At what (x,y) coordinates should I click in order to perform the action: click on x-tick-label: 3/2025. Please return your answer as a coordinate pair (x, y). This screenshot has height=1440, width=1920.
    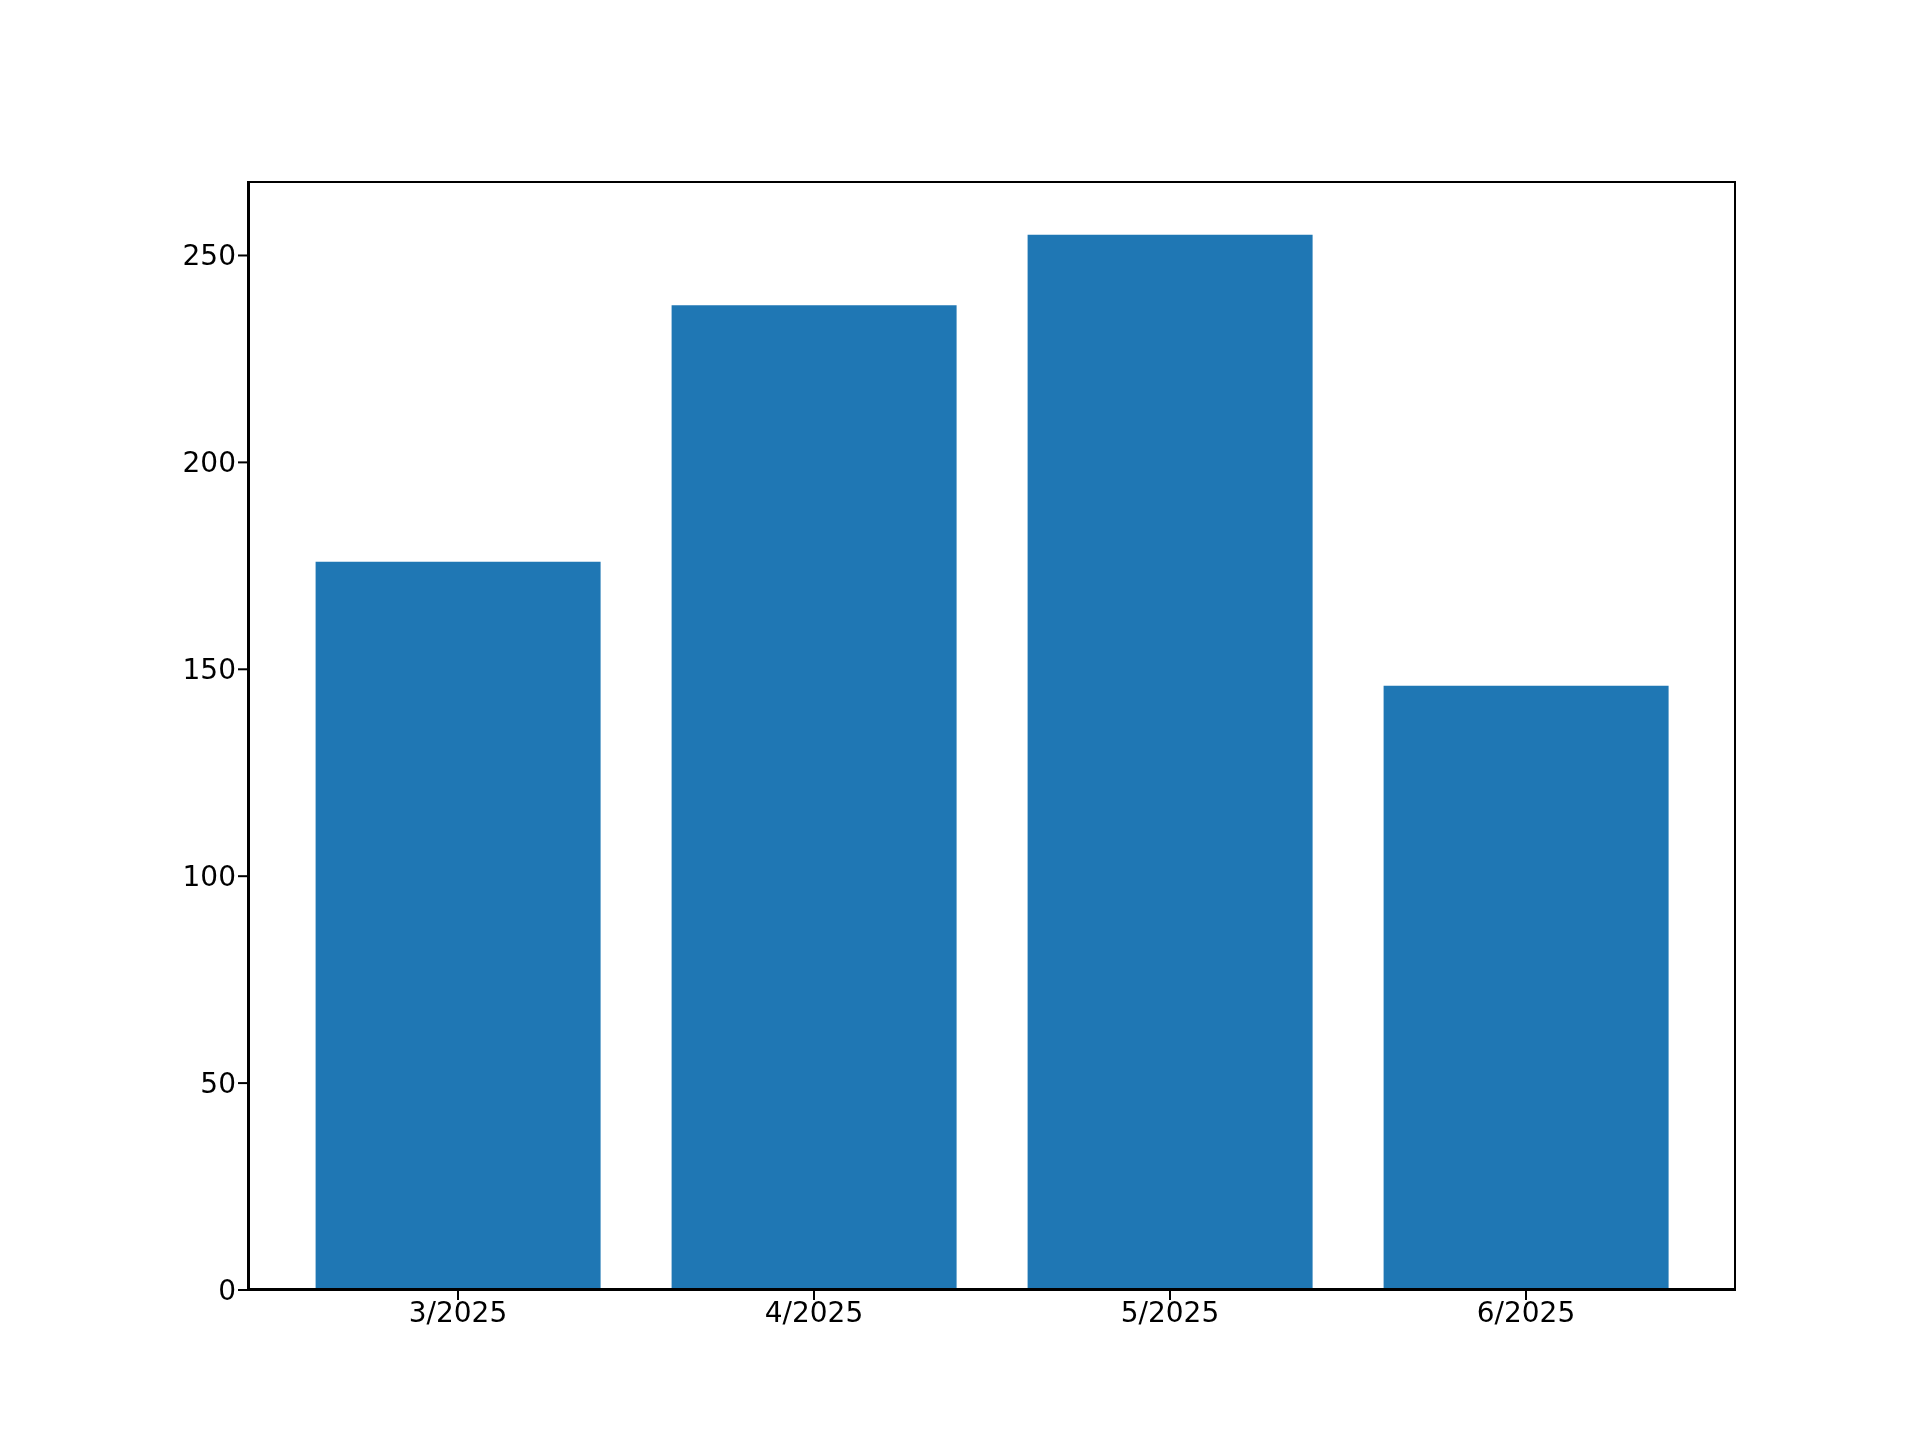
    Looking at the image, I should click on (458, 1312).